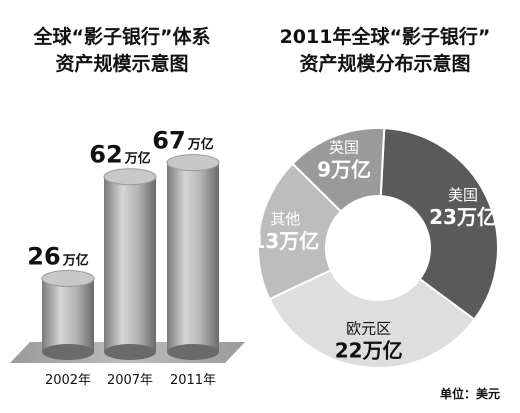  What do you see at coordinates (368, 329) in the screenshot?
I see `donut-slice-label: 欧元区` at bounding box center [368, 329].